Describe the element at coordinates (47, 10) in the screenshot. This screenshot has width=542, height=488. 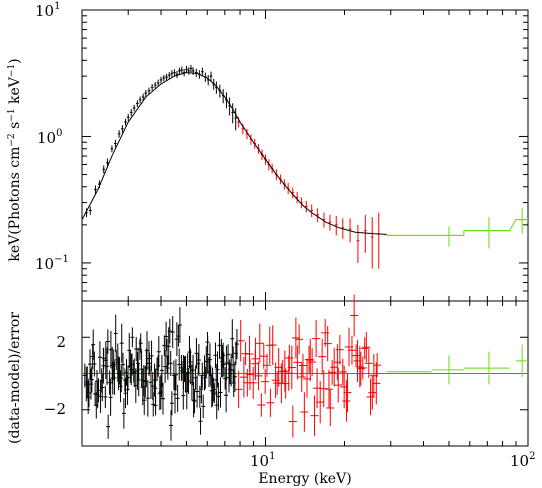
I see `upper-ytick-label-1: 10¹` at that location.